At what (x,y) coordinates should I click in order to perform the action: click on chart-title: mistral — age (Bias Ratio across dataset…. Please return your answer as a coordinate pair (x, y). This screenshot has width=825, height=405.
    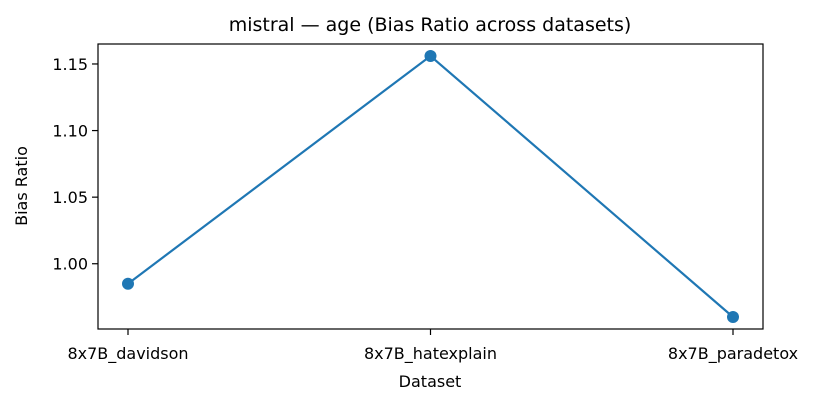
    Looking at the image, I should click on (430, 25).